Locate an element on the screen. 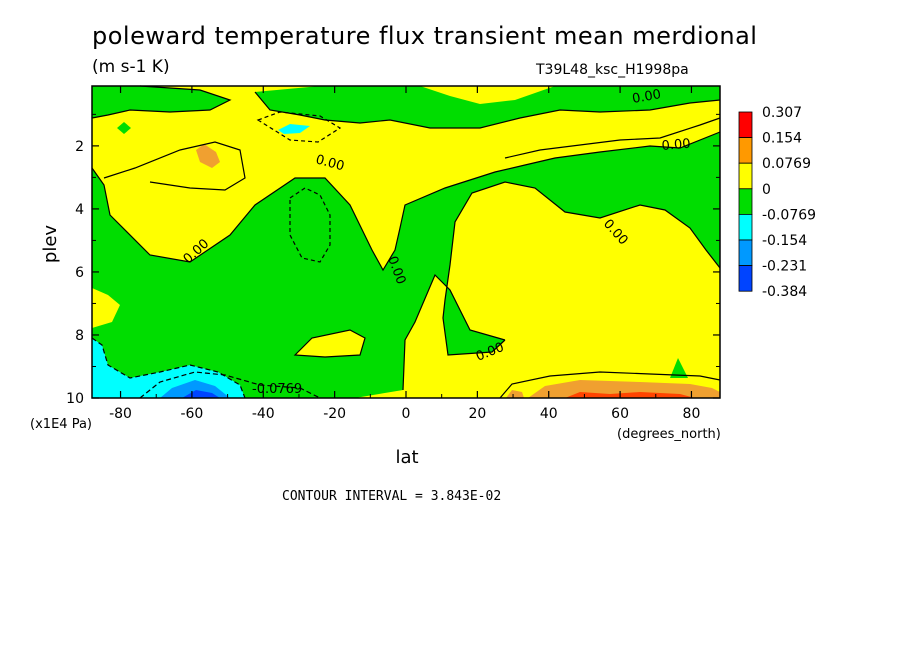 Image resolution: width=904 pixels, height=654 pixels. contour-pos-upper is located at coordinates (174, 166).